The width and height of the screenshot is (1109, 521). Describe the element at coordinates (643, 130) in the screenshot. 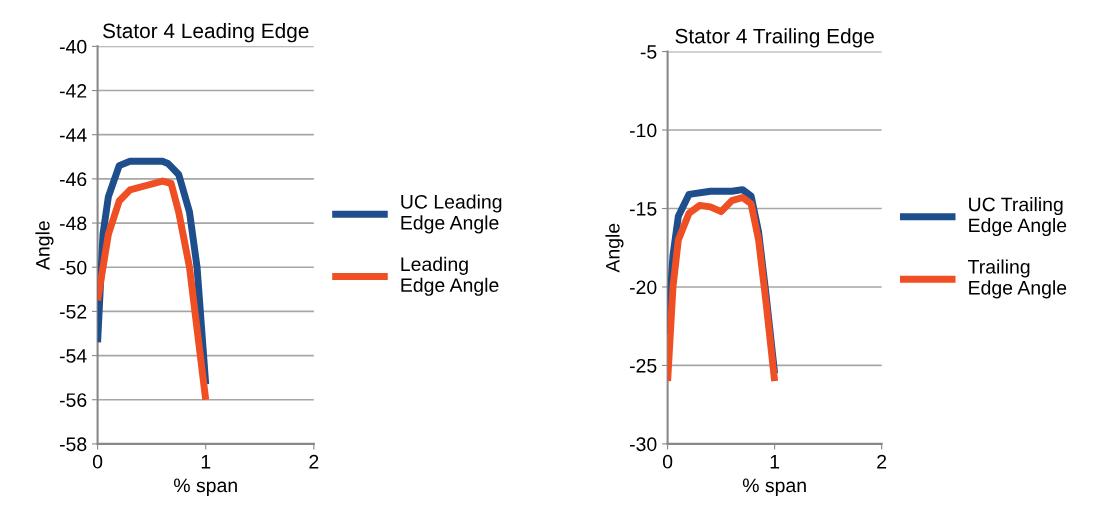

I see `y-tick-label: -10` at that location.